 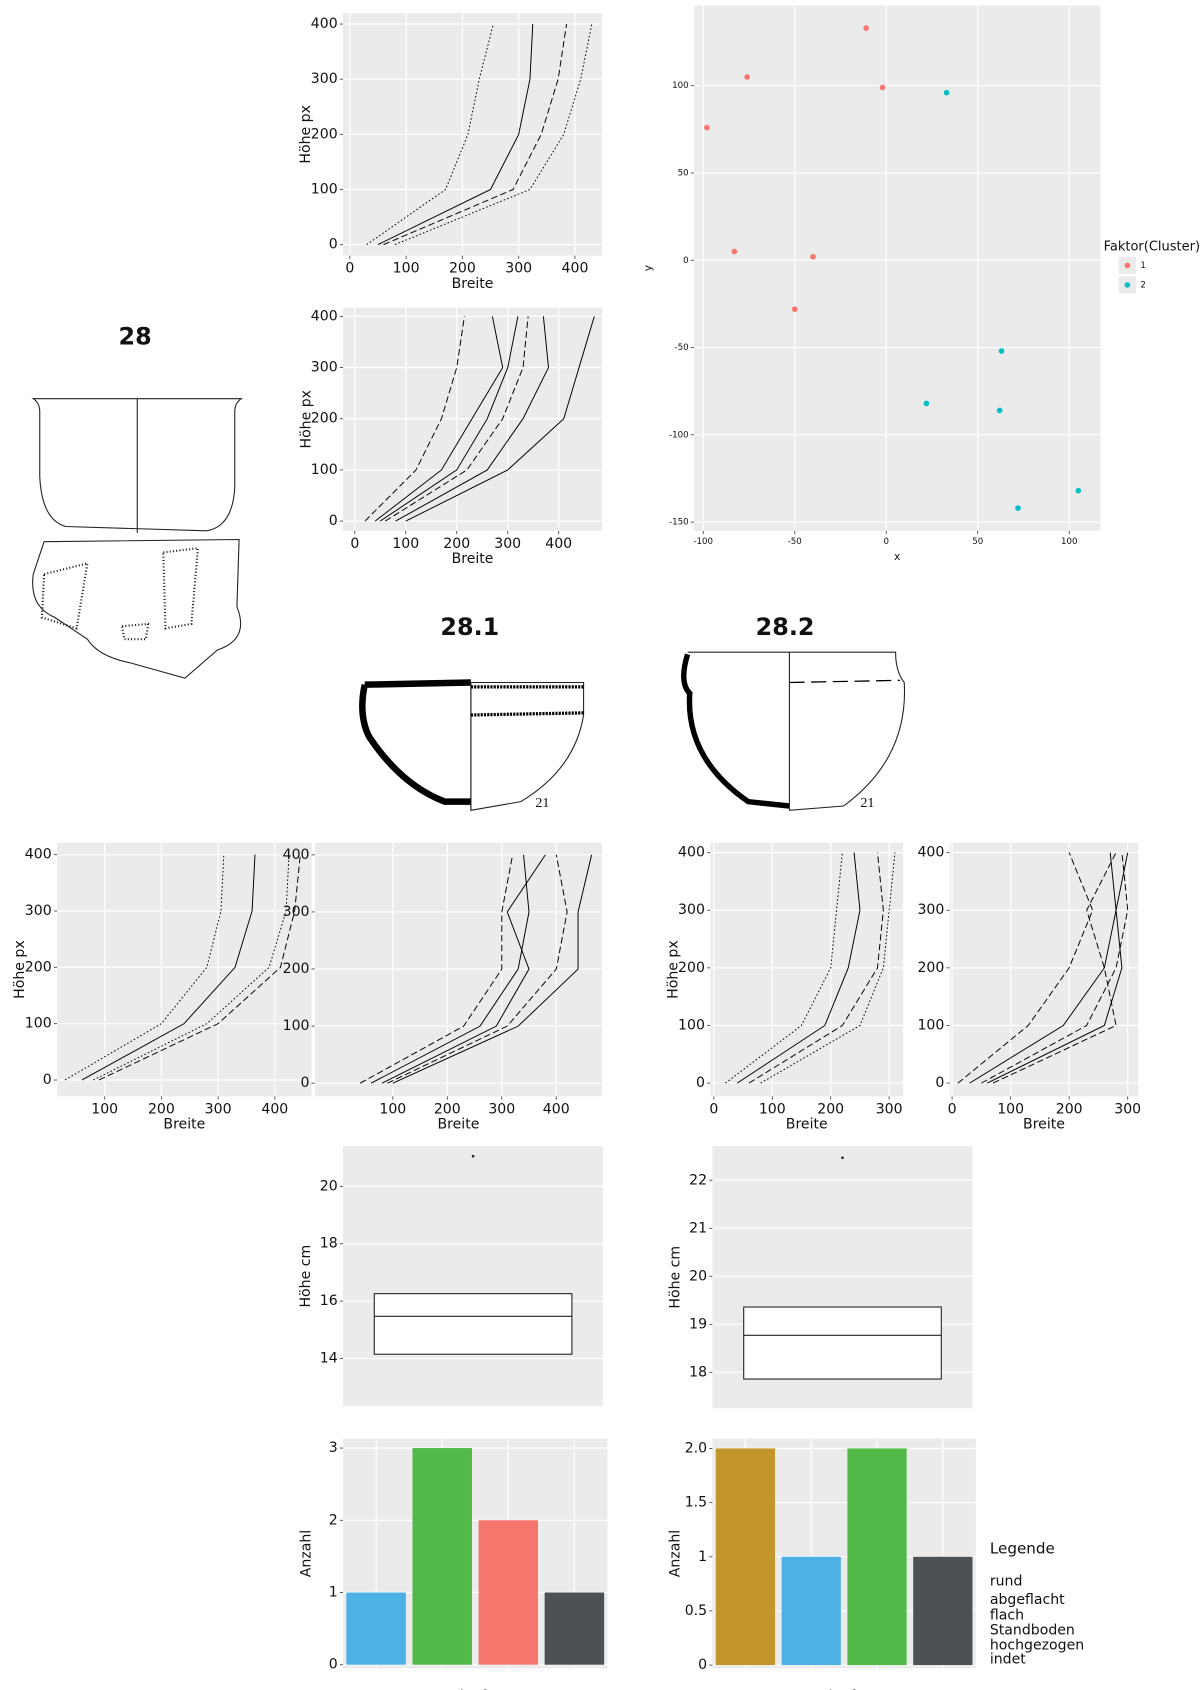 I want to click on pot-28-drawing, so click(x=137, y=538).